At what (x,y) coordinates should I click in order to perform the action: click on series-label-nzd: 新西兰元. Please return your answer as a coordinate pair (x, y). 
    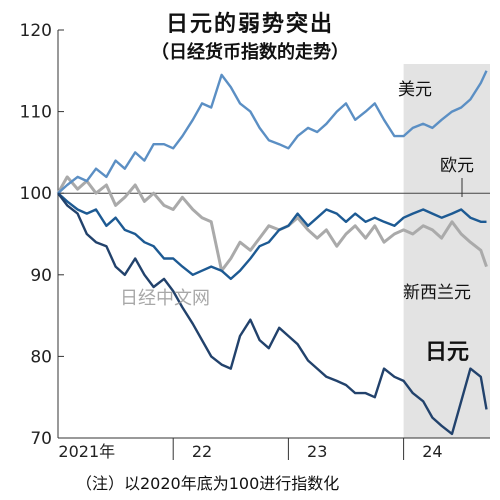
    Looking at the image, I should click on (437, 293).